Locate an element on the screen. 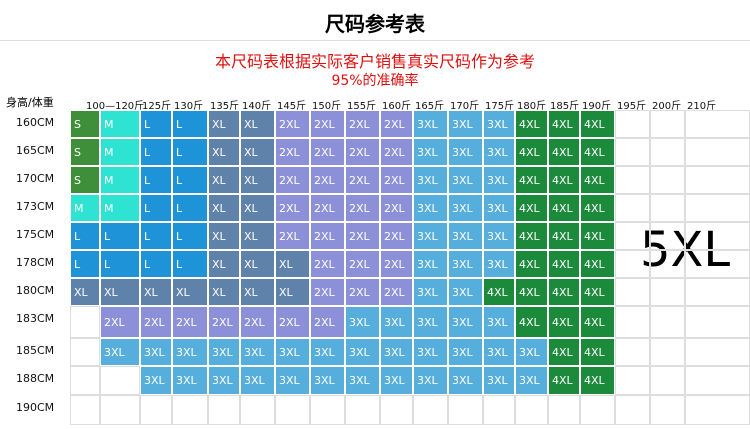 This screenshot has height=429, width=750. column-label: 185斤 is located at coordinates (565, 106).